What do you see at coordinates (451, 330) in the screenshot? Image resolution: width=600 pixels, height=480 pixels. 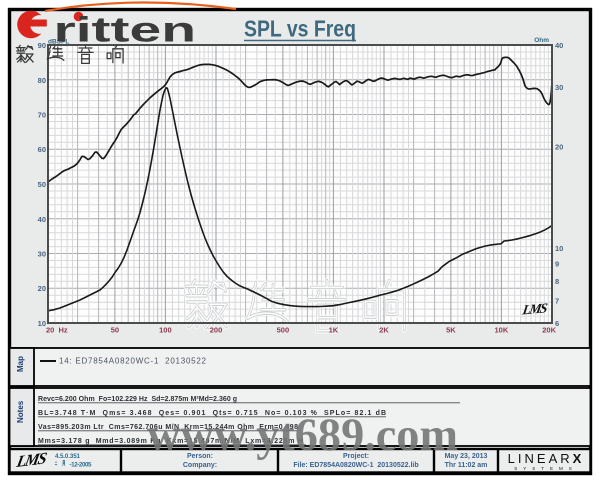 I see `svg-text: 5K` at bounding box center [451, 330].